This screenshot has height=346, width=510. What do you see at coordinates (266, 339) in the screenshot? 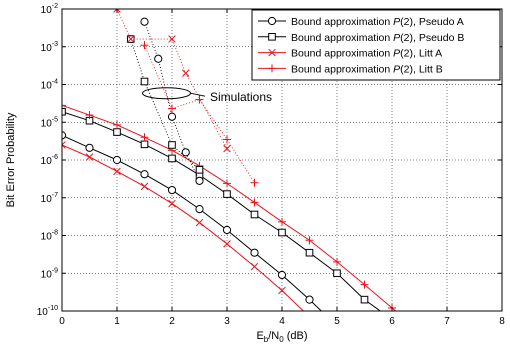
I see `x-axis-label-sub-b: b` at bounding box center [266, 339].